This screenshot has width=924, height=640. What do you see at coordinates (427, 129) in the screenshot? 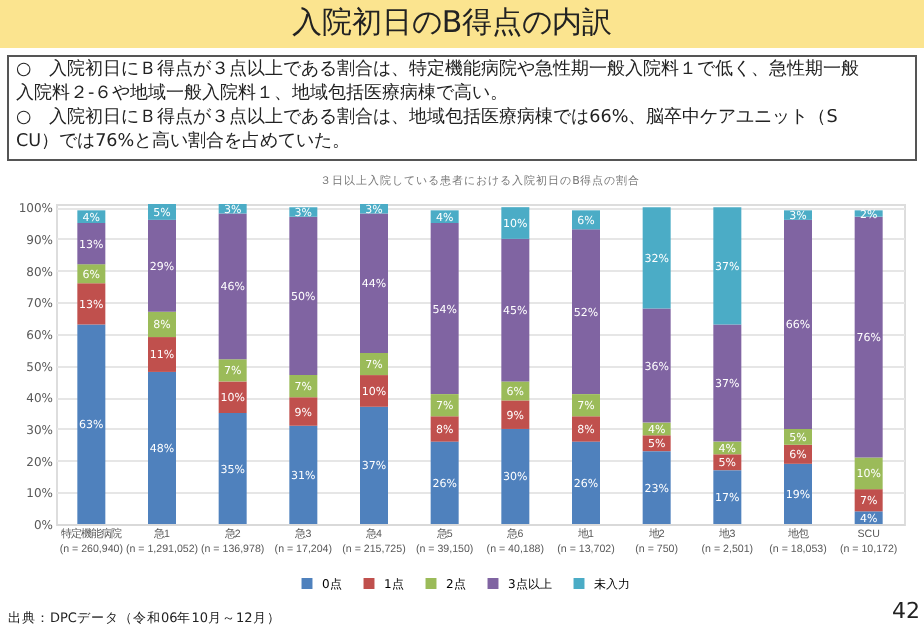
I see `text: ○ 入院初日にＢ得点が３点以上である割合は、地域包括医療病棟では66%、脳卒中ケアユニット（SCU）では76%と高い割合を占めていた。` at bounding box center [427, 129].